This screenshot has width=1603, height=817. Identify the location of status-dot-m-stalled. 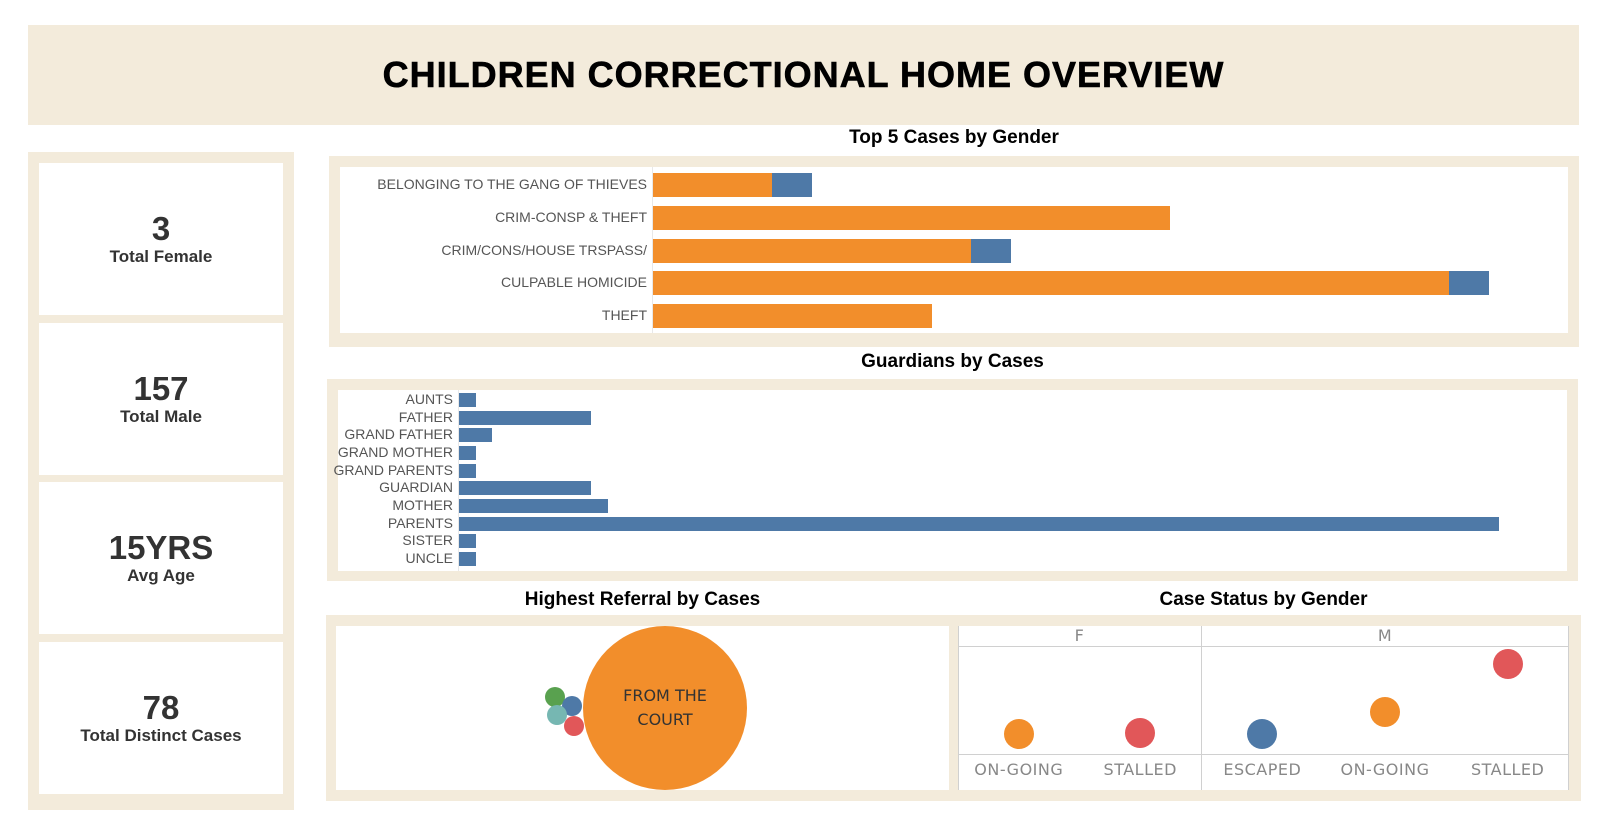
(1507, 664).